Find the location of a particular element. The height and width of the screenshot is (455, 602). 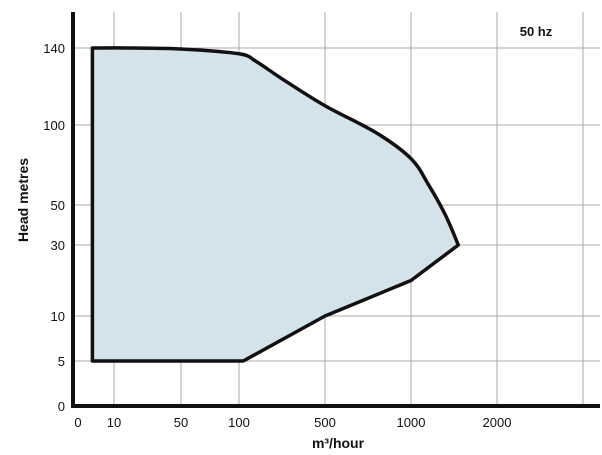

x-tick-label: 10 is located at coordinates (114, 422).